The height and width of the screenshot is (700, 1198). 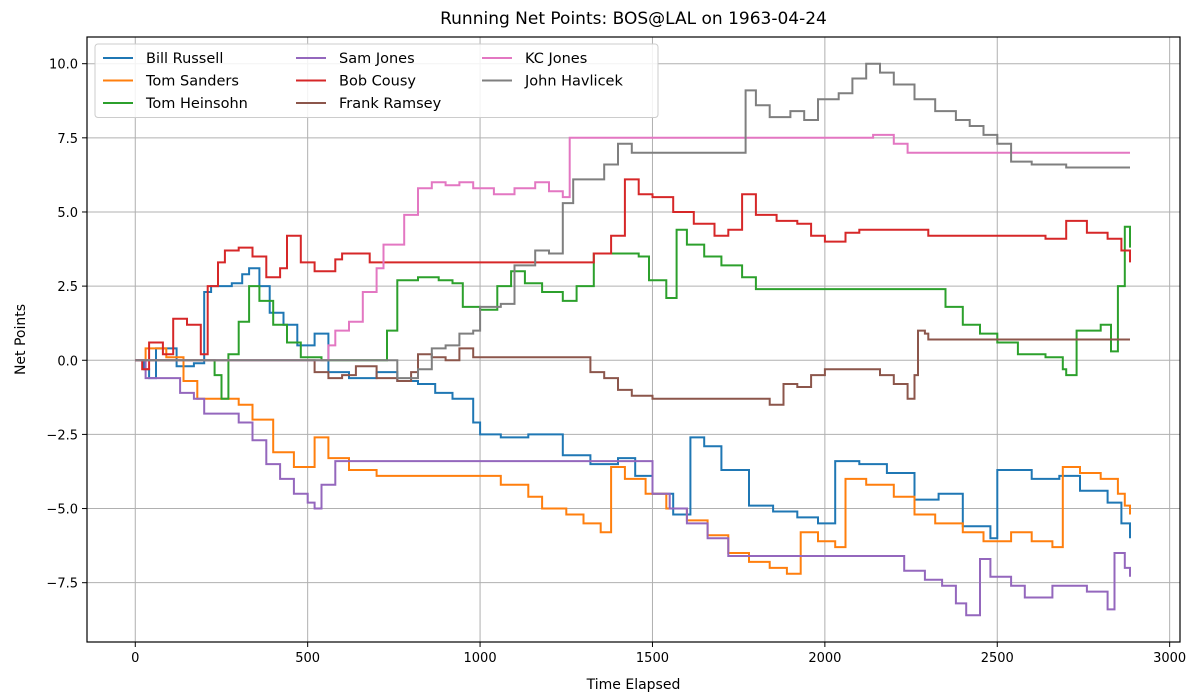 What do you see at coordinates (135, 658) in the screenshot?
I see `x-tick-label: 0` at bounding box center [135, 658].